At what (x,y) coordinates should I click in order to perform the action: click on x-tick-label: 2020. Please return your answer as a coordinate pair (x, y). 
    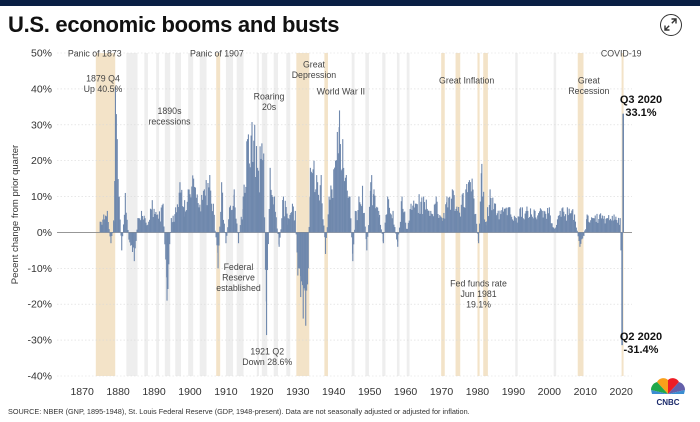
    Looking at the image, I should click on (622, 392).